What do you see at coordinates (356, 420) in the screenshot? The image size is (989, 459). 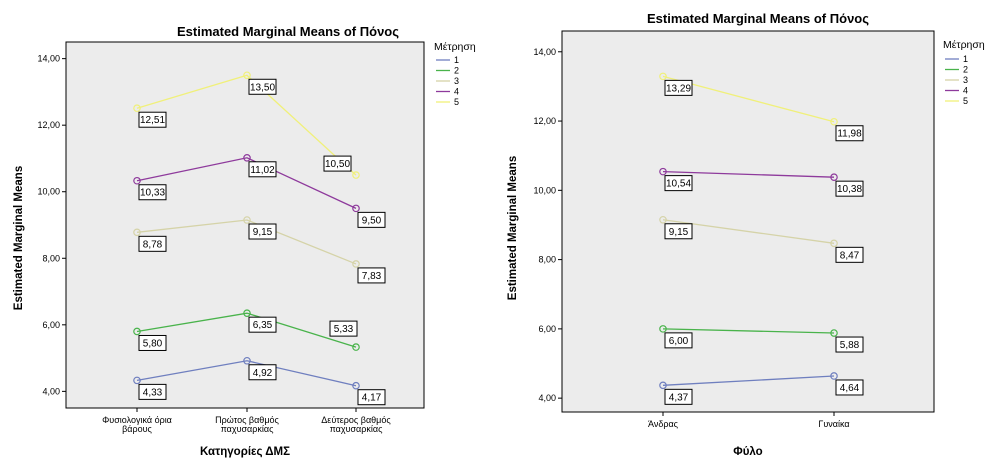 I see `x-tick-label: Δεύτερος βαθμός` at bounding box center [356, 420].